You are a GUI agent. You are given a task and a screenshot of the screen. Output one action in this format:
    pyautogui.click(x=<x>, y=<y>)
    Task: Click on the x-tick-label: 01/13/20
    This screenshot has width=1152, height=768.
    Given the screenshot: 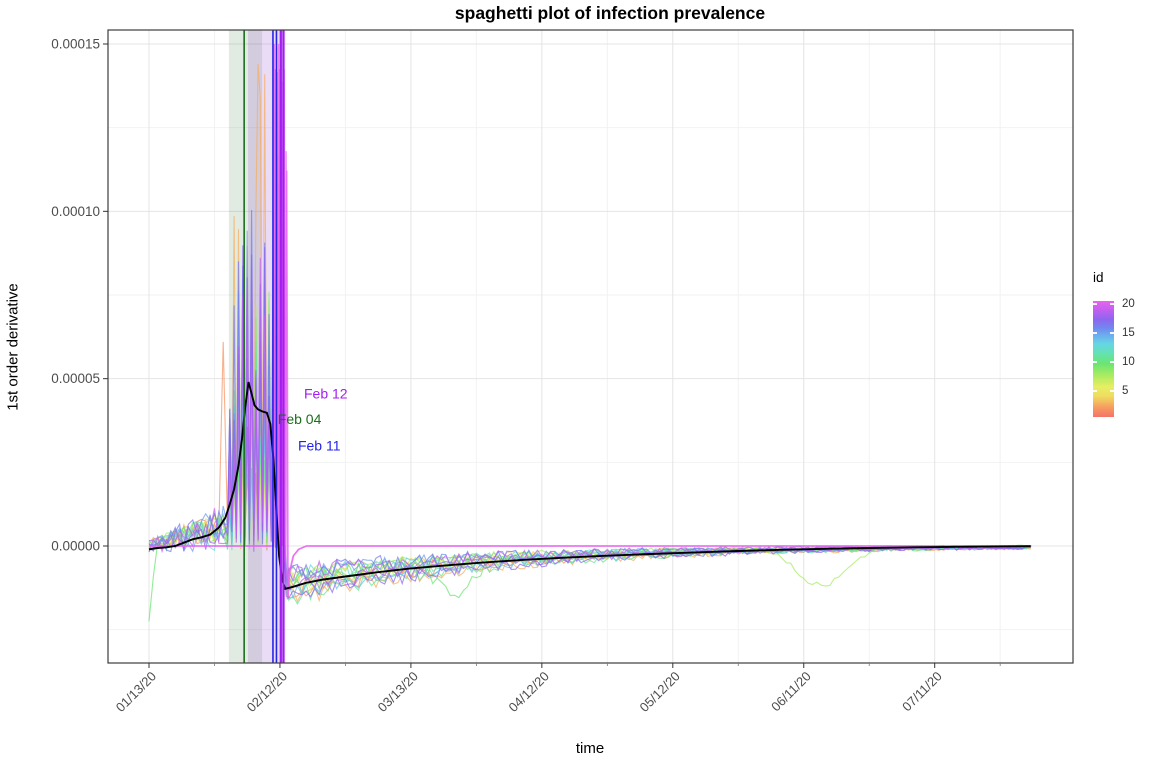 What is the action you would take?
    pyautogui.click(x=136, y=692)
    